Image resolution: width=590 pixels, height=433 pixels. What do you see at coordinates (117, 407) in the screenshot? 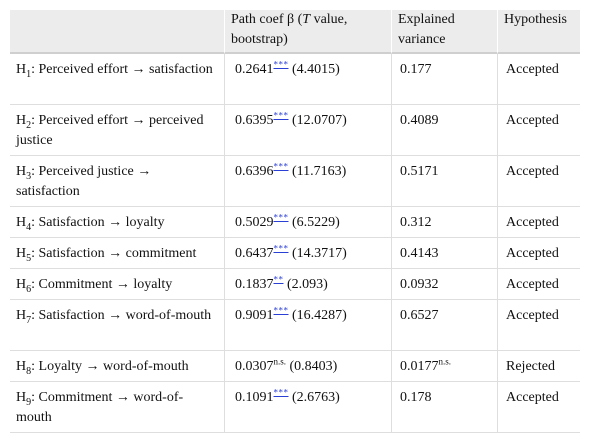
I see `hypothesis-cell: H9: Commitment → word-of-mouth` at bounding box center [117, 407].